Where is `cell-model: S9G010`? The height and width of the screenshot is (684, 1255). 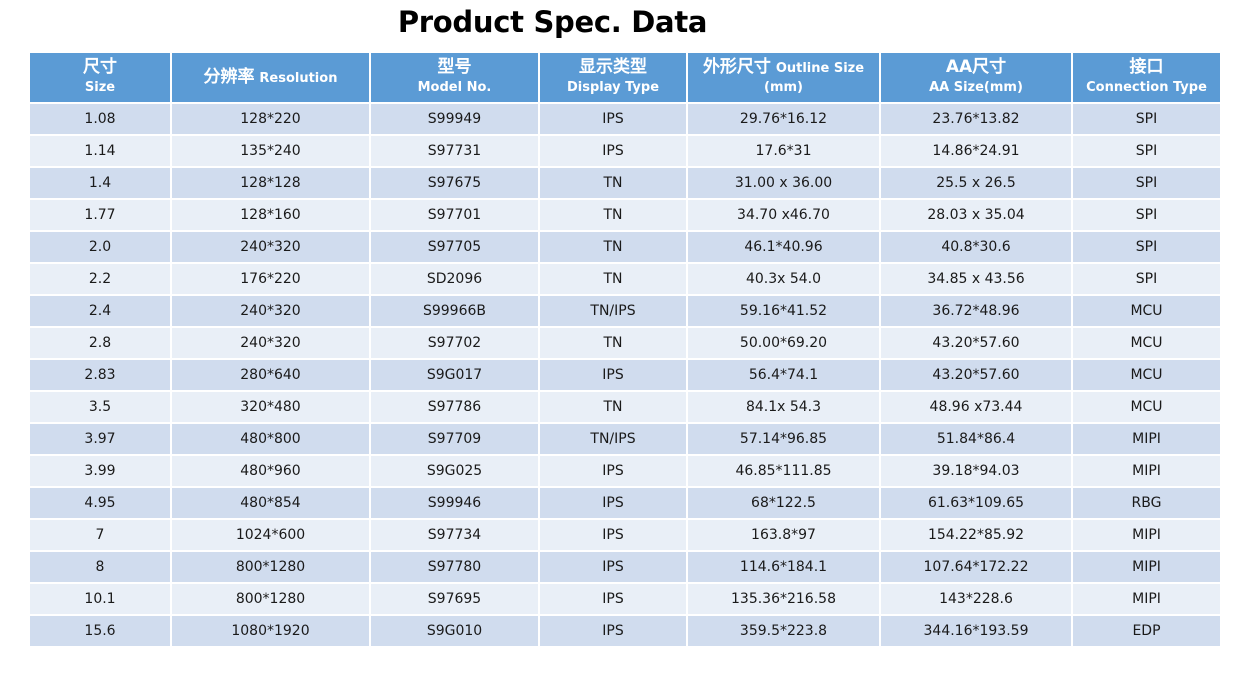
cell-model: S9G010 is located at coordinates (454, 631).